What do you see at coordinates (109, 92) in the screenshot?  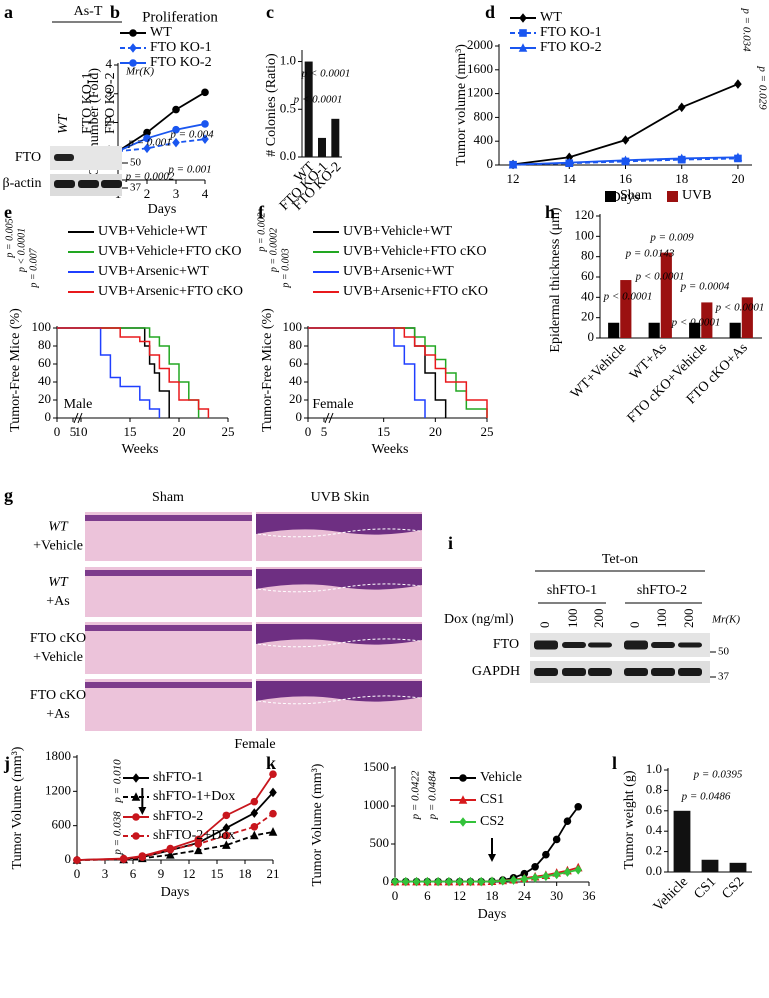 I see `y-tick-label: 3` at bounding box center [109, 92].